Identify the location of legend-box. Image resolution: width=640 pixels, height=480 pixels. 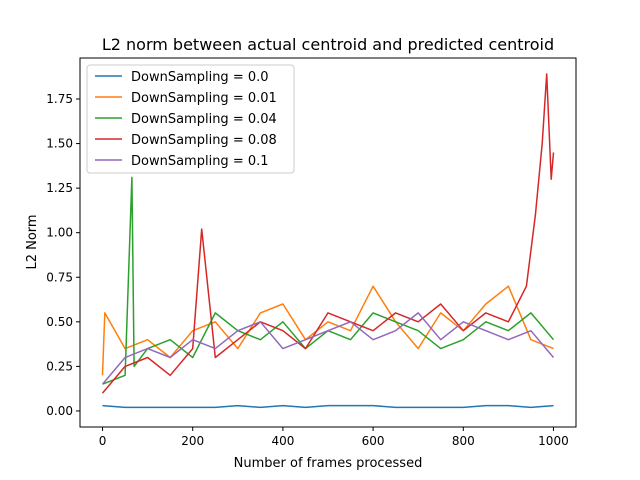
(190, 119).